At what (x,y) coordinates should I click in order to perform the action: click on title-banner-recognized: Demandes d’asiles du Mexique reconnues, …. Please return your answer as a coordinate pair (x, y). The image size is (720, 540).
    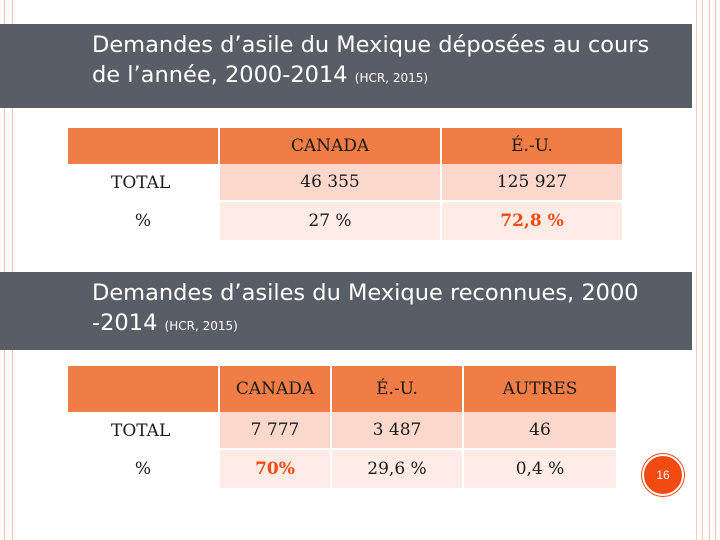
    Looking at the image, I should click on (346, 311).